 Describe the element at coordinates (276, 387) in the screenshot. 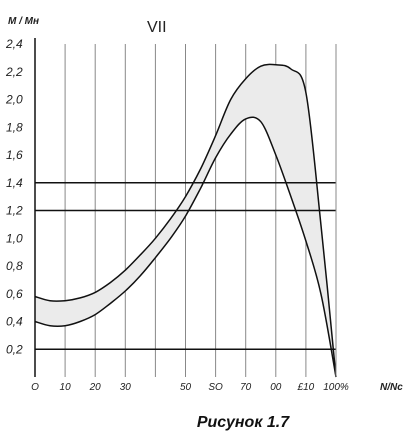

I see `x-tick-label: 00` at that location.